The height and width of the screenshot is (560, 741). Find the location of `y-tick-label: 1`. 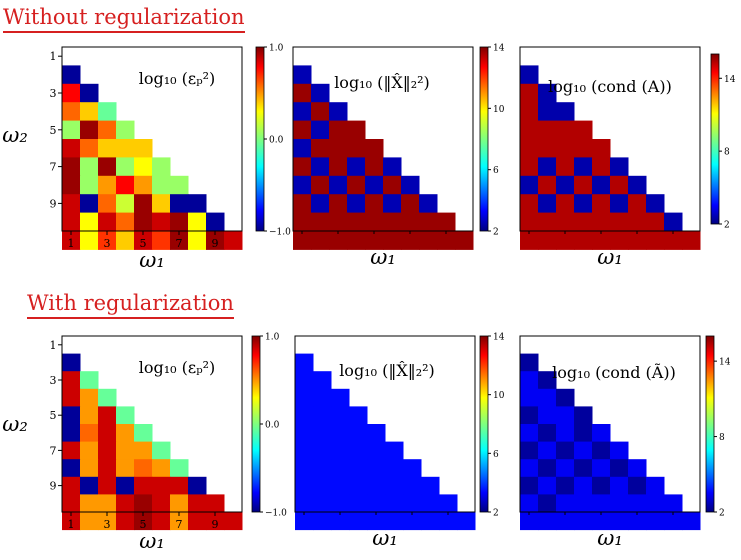

y-tick-label: 1 is located at coordinates (53, 56).